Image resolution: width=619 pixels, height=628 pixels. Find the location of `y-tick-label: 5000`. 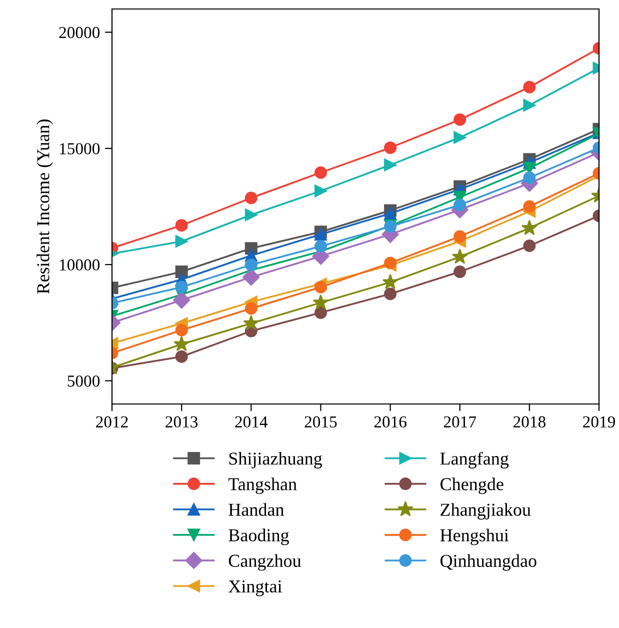

y-tick-label: 5000 is located at coordinates (84, 381).